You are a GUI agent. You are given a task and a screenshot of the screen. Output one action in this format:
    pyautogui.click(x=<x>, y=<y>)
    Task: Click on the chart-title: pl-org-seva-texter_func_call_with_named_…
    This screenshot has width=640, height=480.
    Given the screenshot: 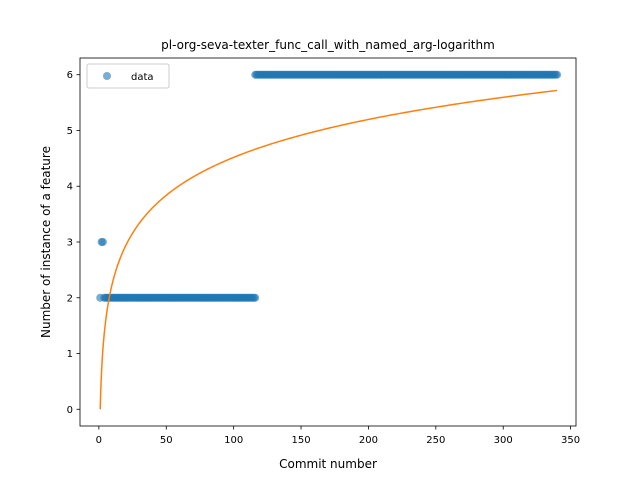 What is the action you would take?
    pyautogui.click(x=328, y=45)
    